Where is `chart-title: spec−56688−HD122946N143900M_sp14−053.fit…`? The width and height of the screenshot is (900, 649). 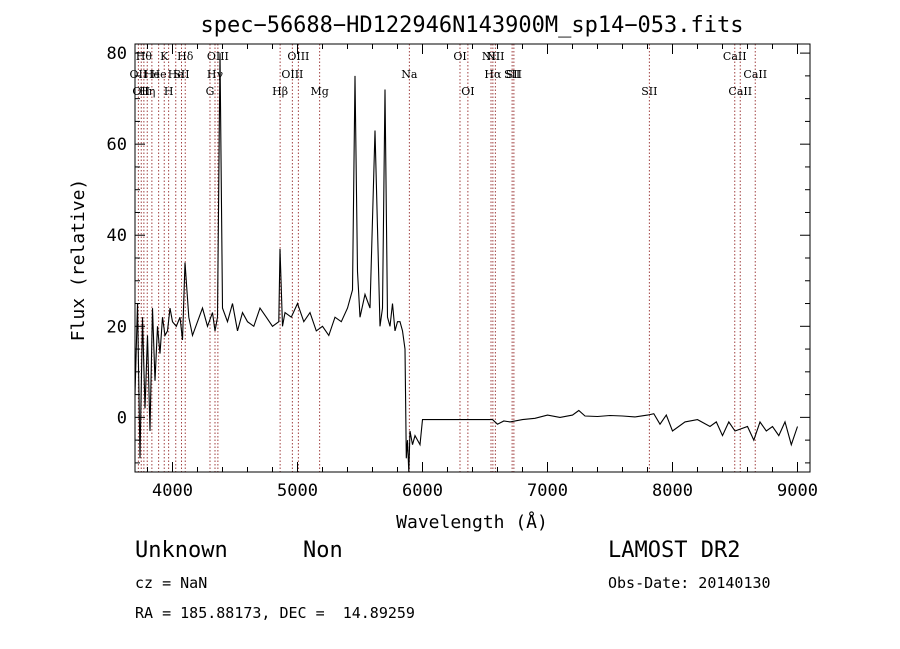
chart-title: spec−56688−HD122946N143900M_sp14−053.fit… is located at coordinates (471, 25).